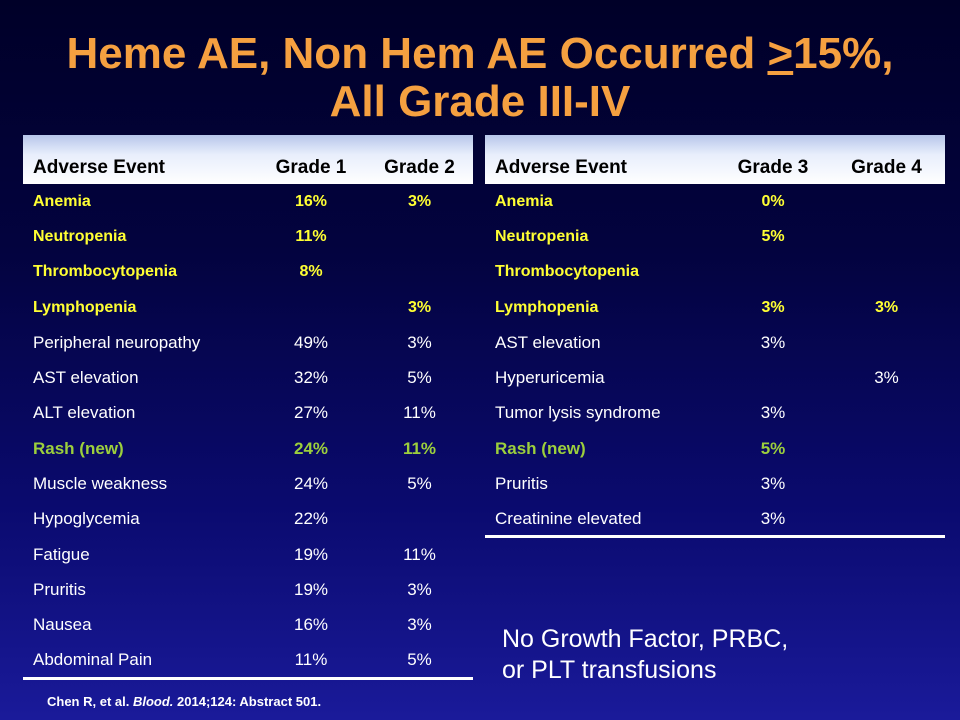 This screenshot has height=720, width=960. I want to click on table-row: Rash (new) 24% 11%, so click(248, 448).